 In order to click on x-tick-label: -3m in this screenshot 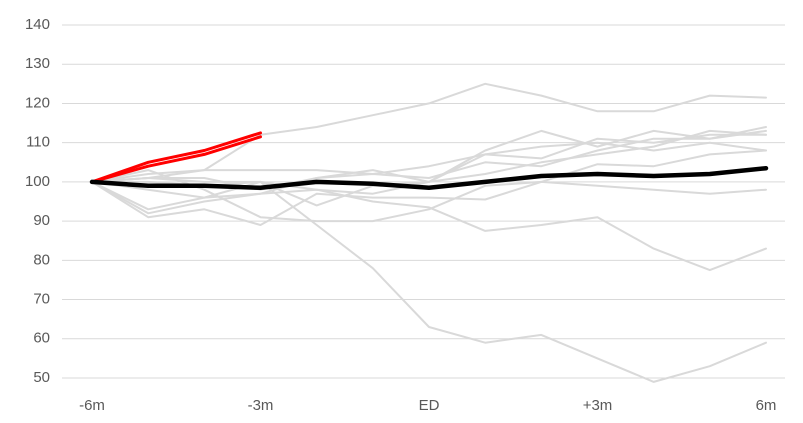, I will do `click(261, 405)`.